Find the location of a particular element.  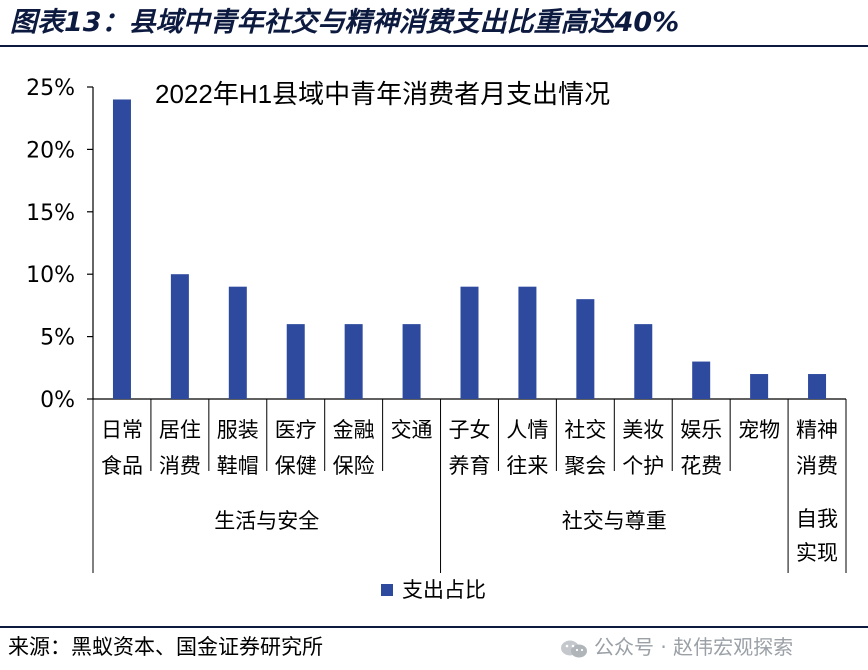

legend: 支出占比 is located at coordinates (433, 590).